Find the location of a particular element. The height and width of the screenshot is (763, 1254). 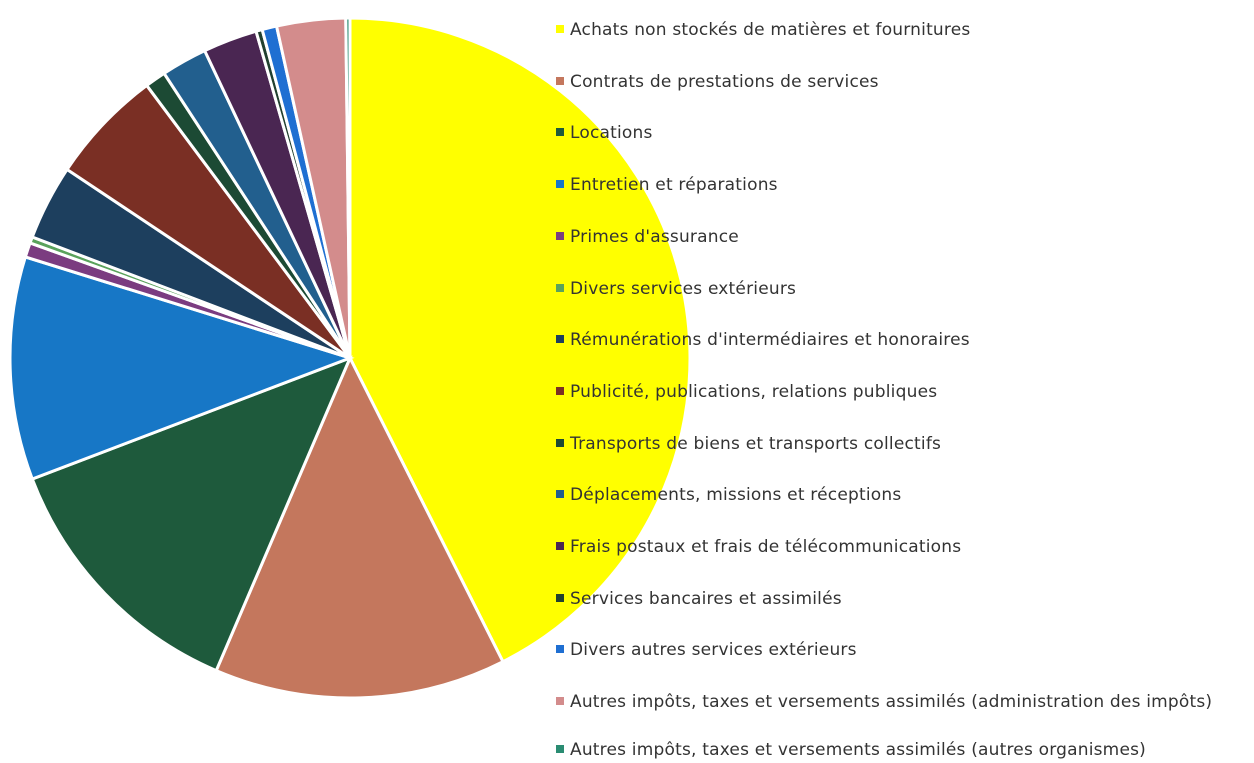

legend-label: Divers autres services extérieurs is located at coordinates (713, 650).